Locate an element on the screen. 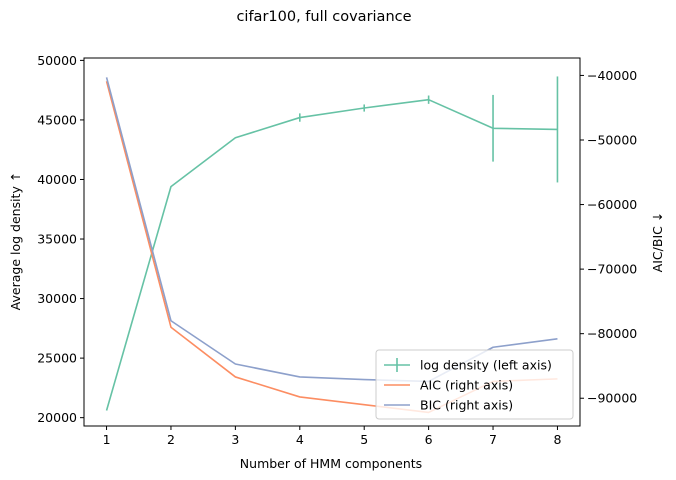  x-tick-label: 3 is located at coordinates (235, 439).